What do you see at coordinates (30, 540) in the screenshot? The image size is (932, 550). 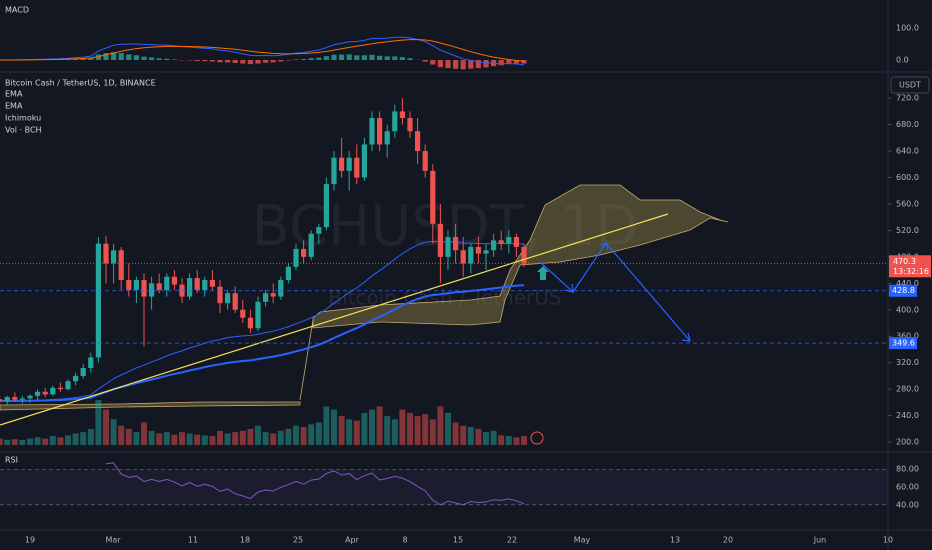 I see `x-tick-label: 19` at bounding box center [30, 540].